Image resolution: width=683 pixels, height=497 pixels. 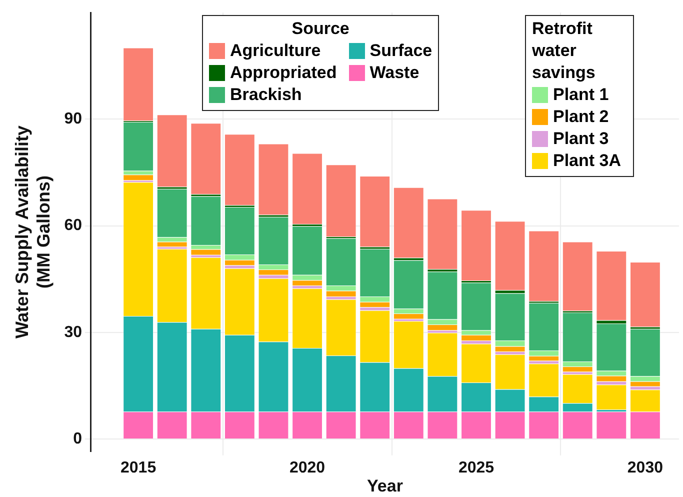 What do you see at coordinates (73, 332) in the screenshot?
I see `y-tick-label: 30` at bounding box center [73, 332].